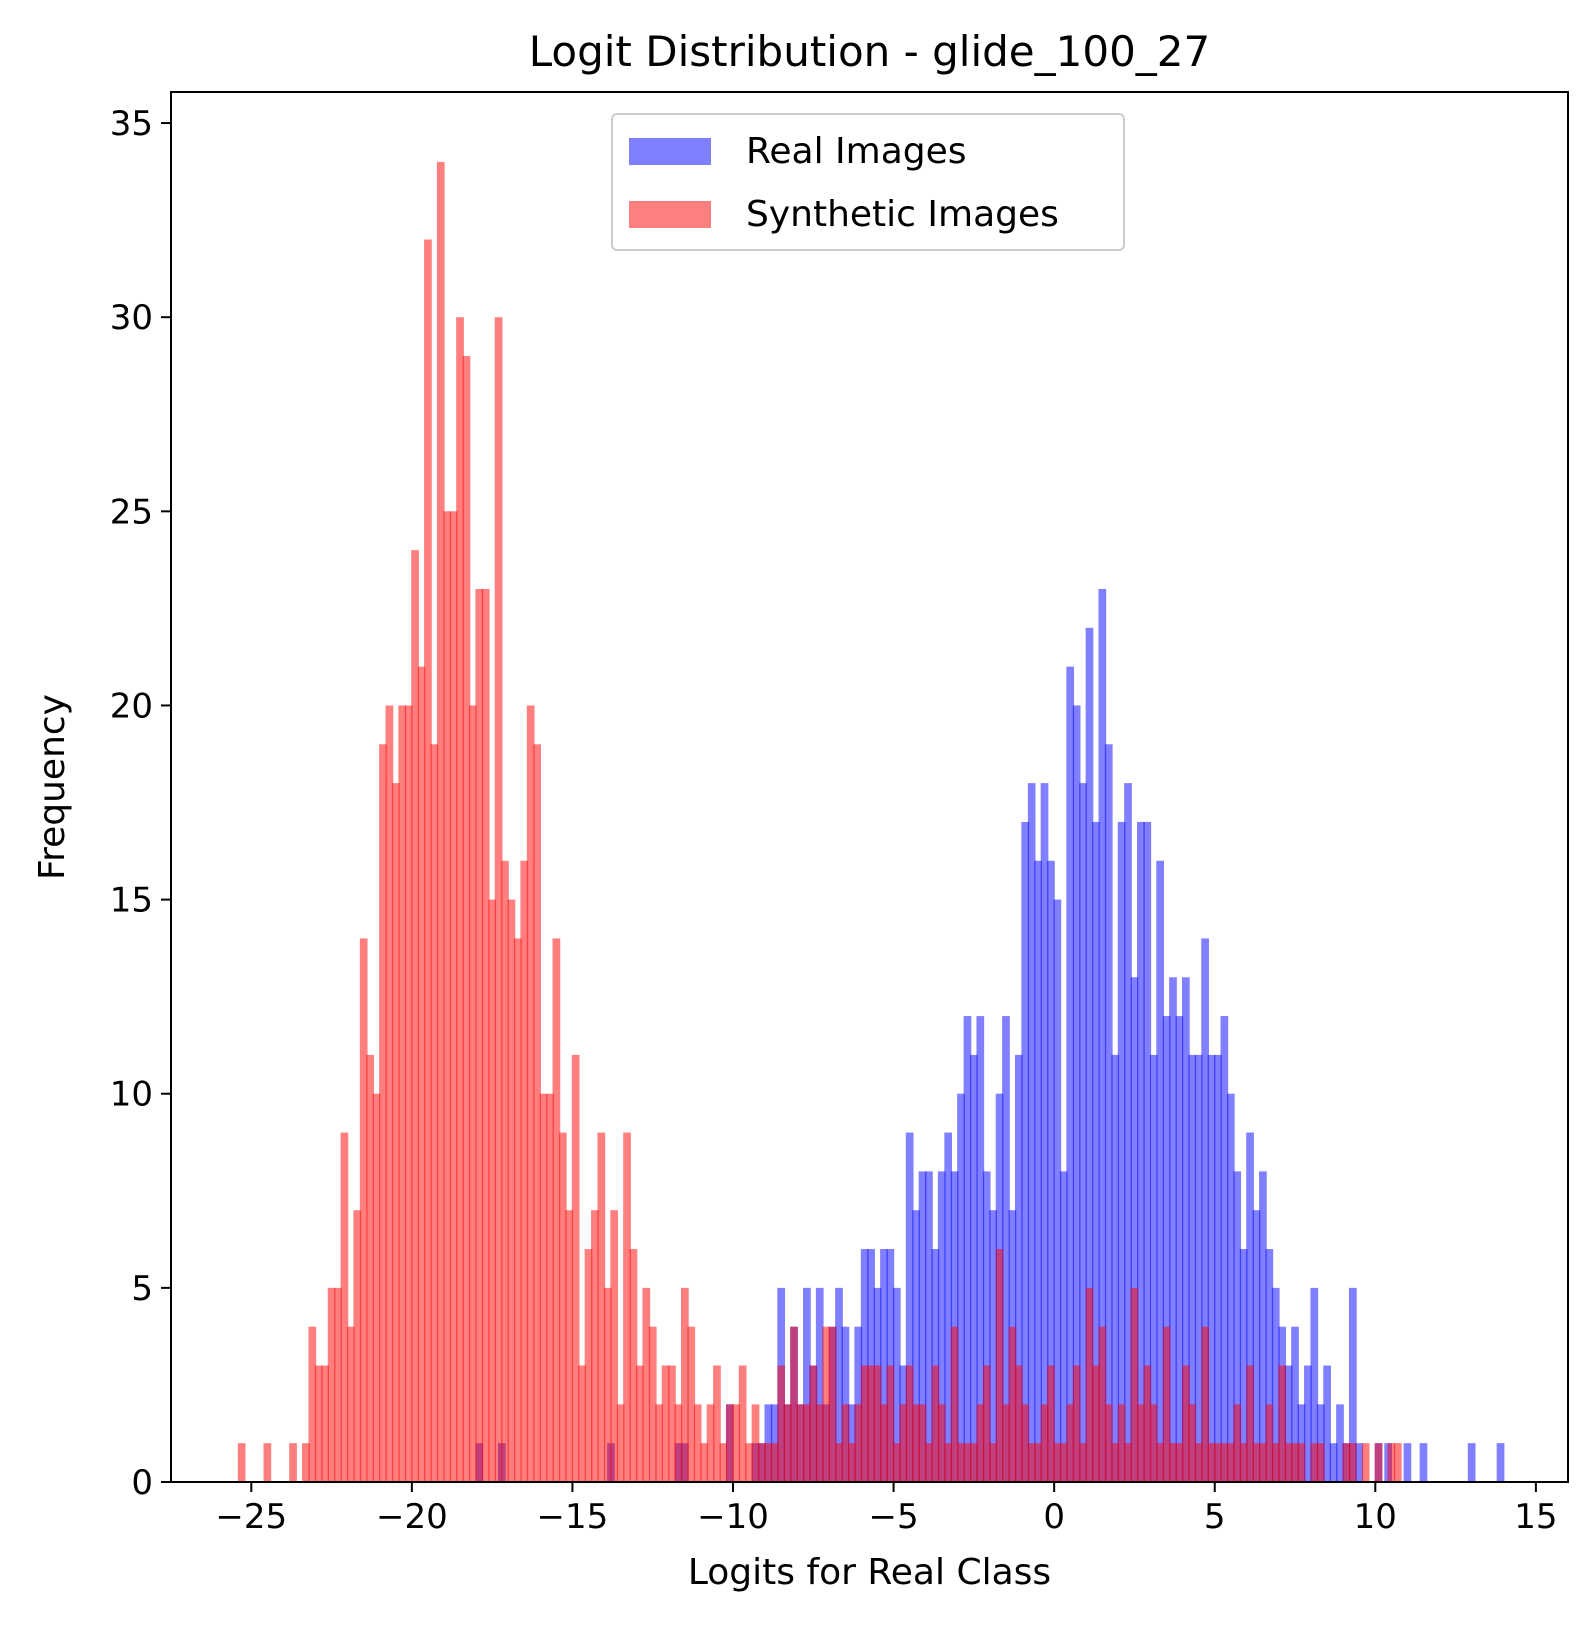 This screenshot has height=1638, width=1595. What do you see at coordinates (670, 214) in the screenshot?
I see `legend-swatch-synthetic-images` at bounding box center [670, 214].